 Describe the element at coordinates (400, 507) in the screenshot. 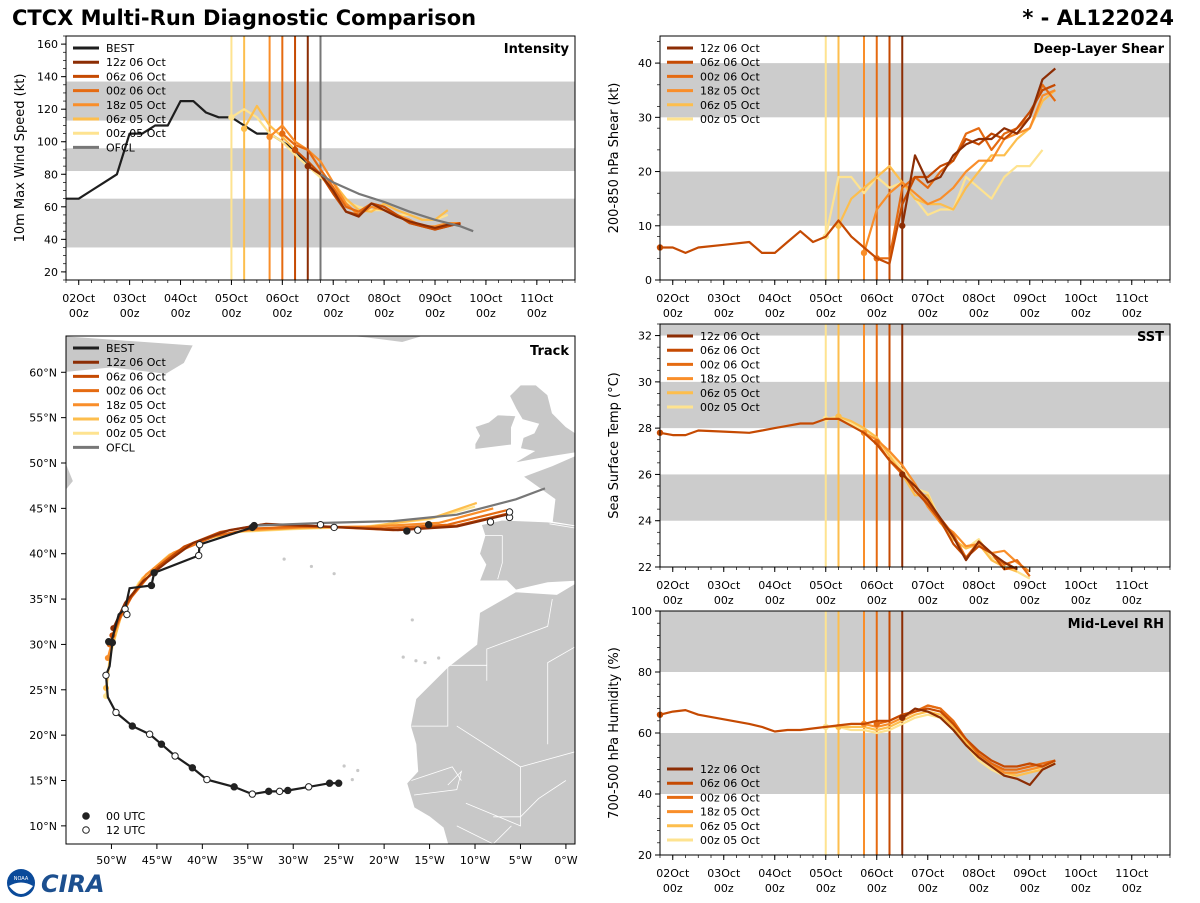

I see `ofcl-track-line` at that location.